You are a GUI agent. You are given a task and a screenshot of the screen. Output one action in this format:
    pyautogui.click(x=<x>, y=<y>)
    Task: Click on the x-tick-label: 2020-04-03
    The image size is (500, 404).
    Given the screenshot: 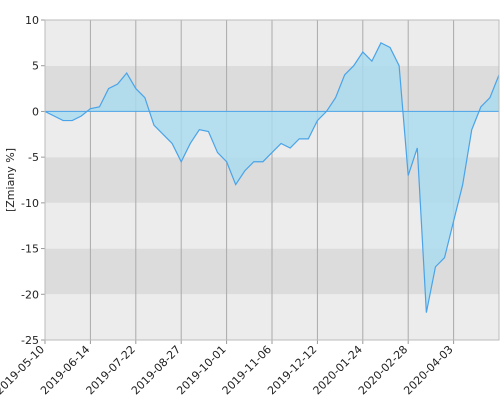 What is the action you would take?
    pyautogui.click(x=428, y=370)
    